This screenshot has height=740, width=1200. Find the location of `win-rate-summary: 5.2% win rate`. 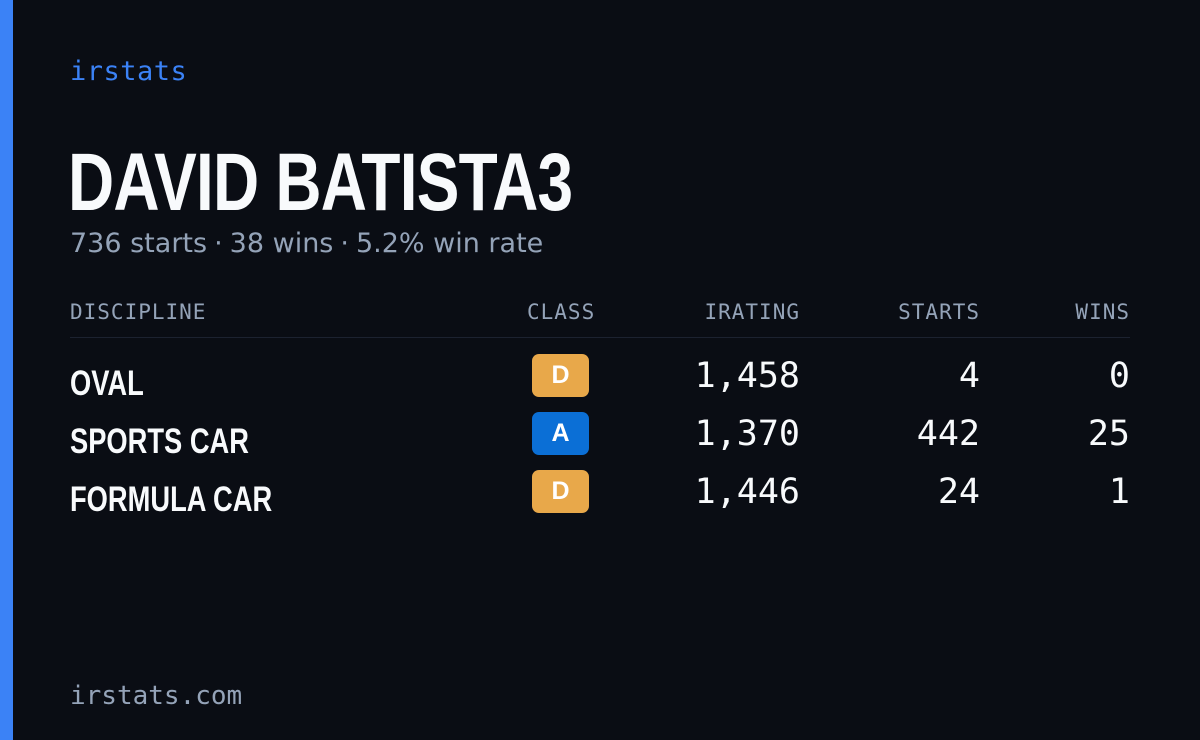

win-rate-summary: 5.2% win rate is located at coordinates (449, 243).